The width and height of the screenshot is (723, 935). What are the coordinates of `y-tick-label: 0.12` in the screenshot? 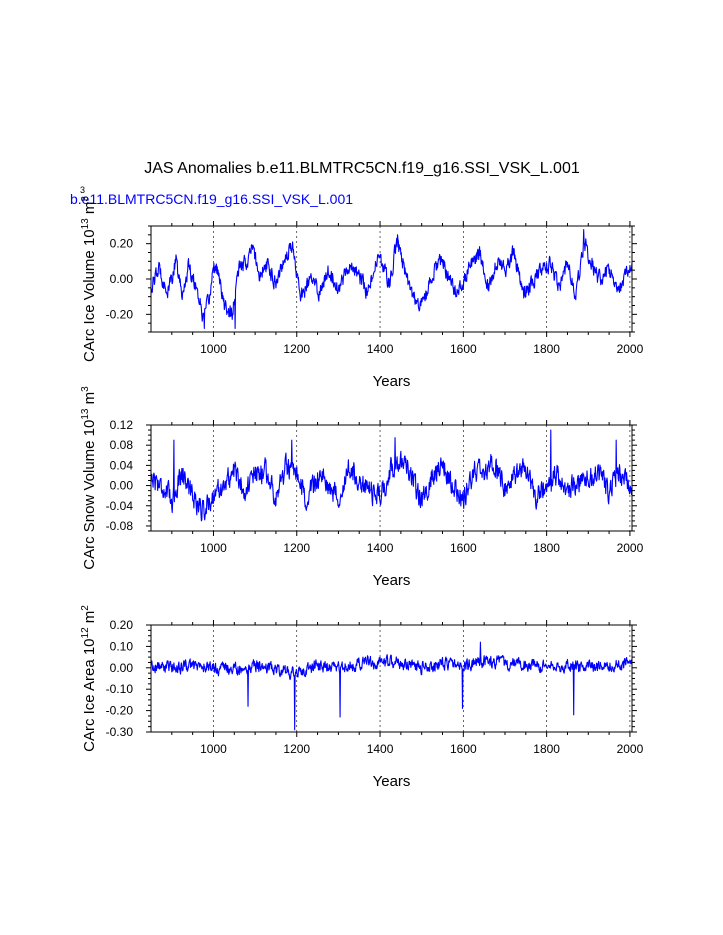 It's located at (122, 425).